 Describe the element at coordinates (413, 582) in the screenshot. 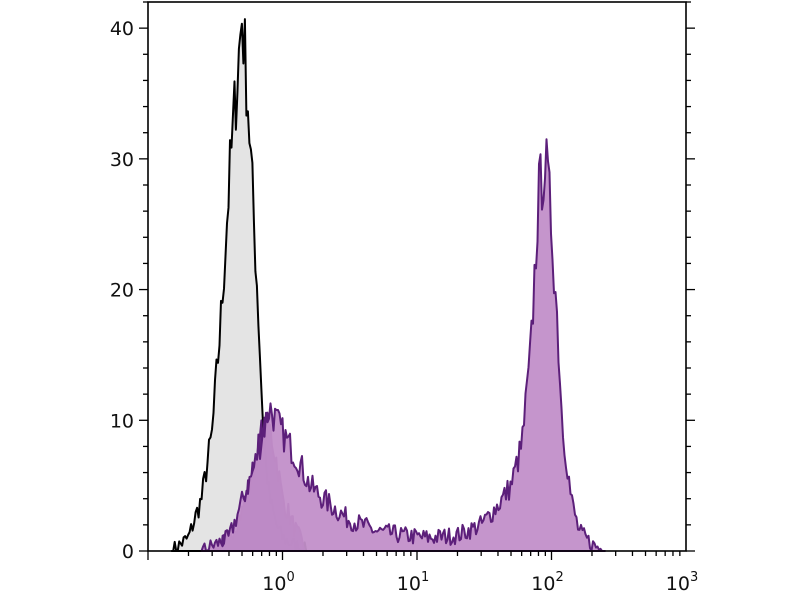

I see `x-tick-label: 10¹` at that location.